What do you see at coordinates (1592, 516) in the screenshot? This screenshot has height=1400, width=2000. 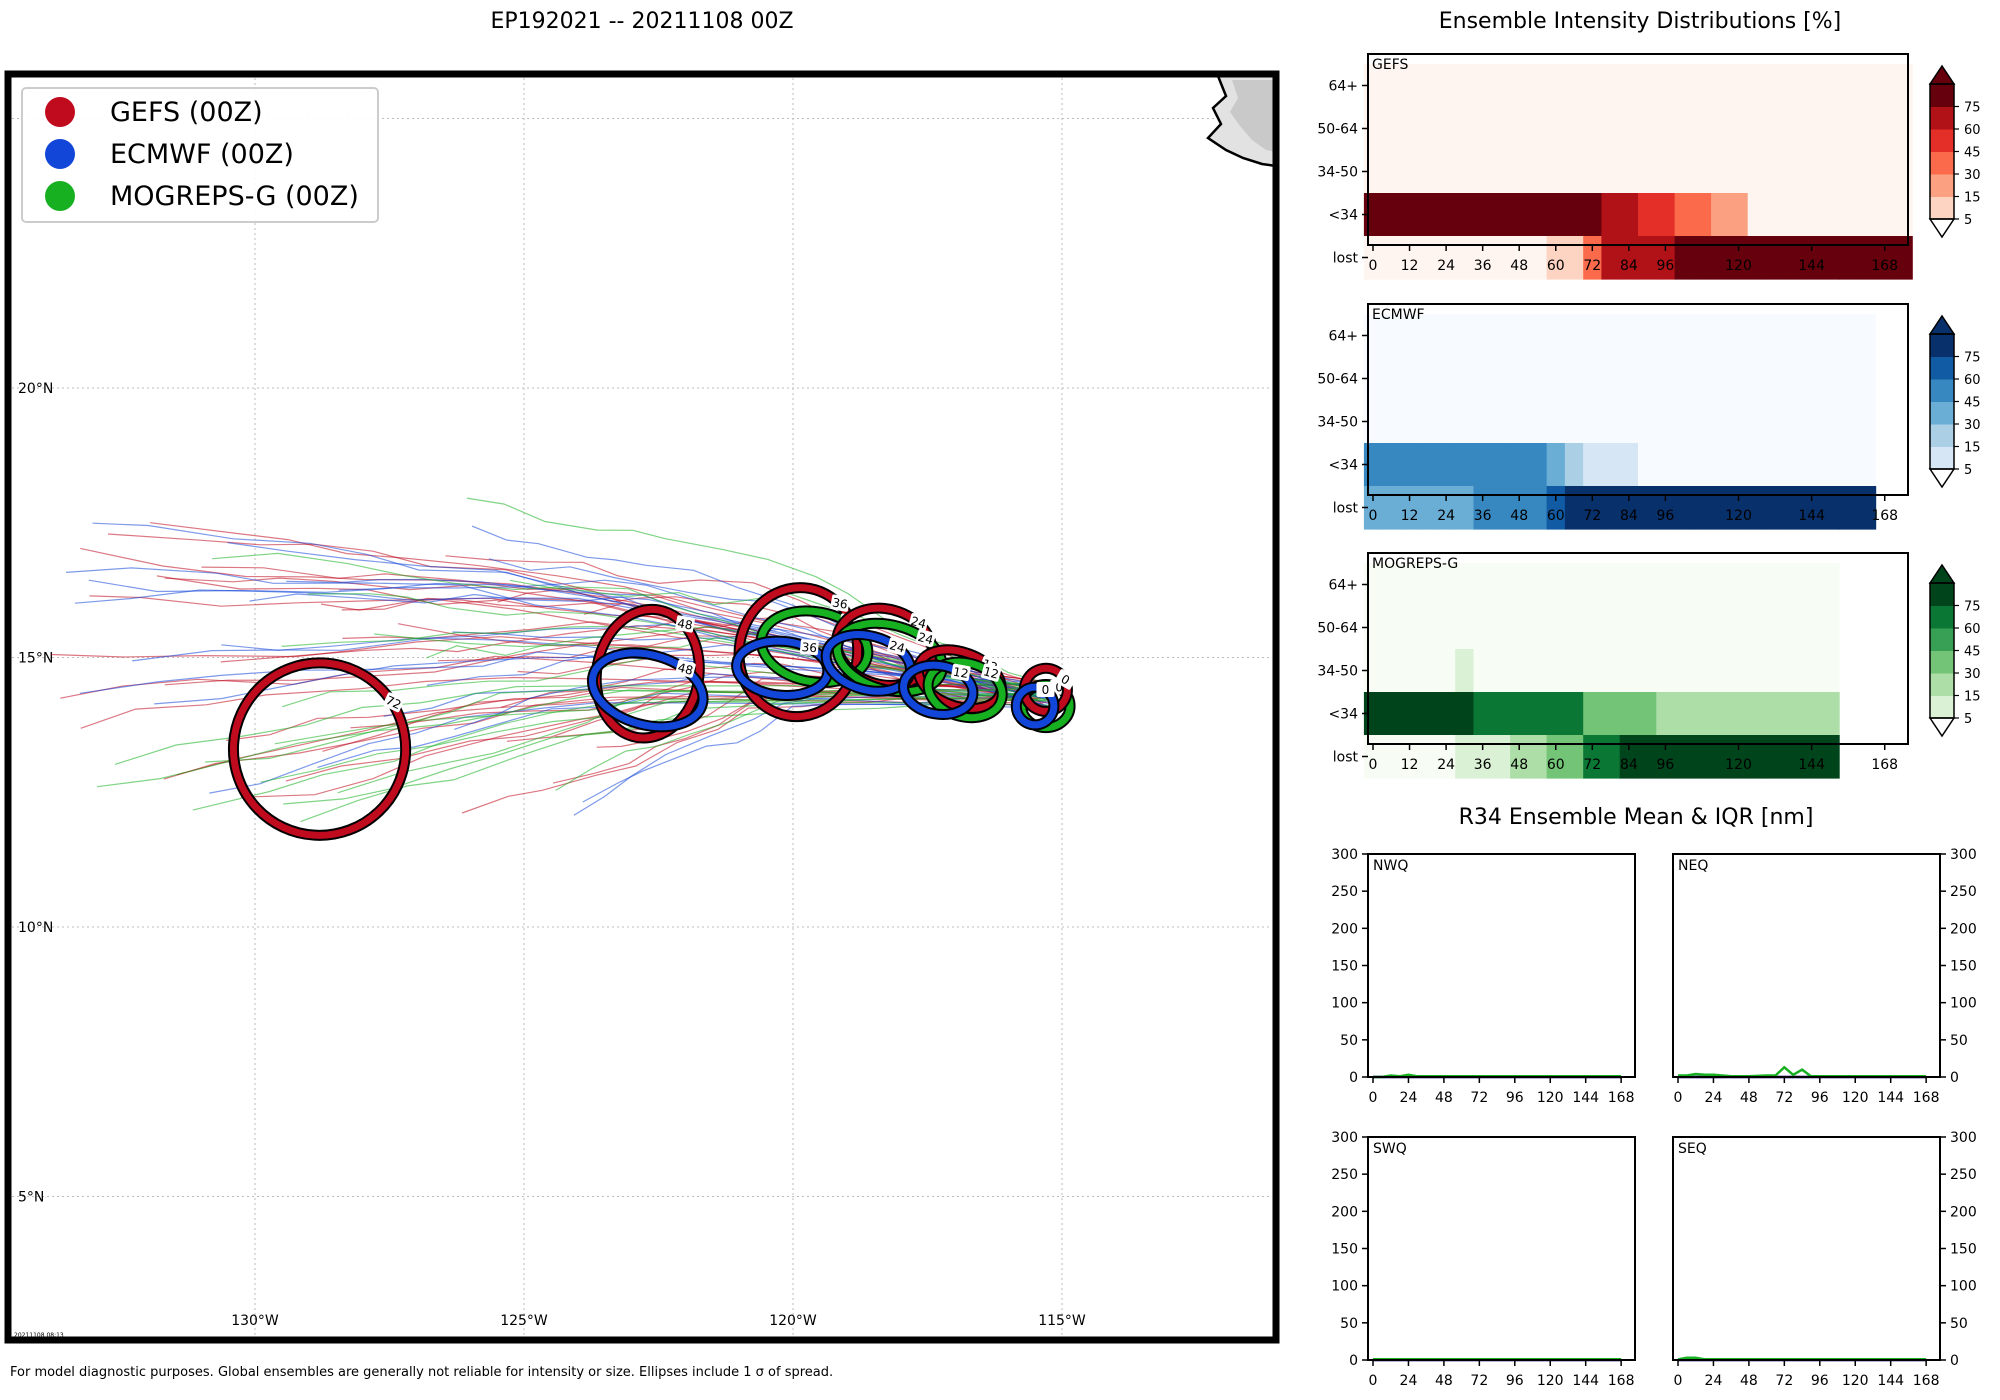 I see `heatmap-x-label: 72` at bounding box center [1592, 516].